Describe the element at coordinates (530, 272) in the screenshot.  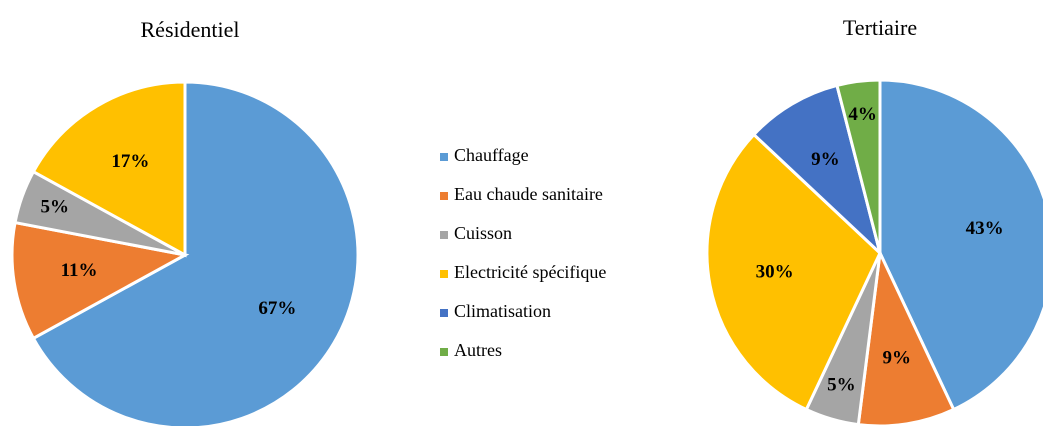
I see `legend-label: Electricité spécifique` at that location.